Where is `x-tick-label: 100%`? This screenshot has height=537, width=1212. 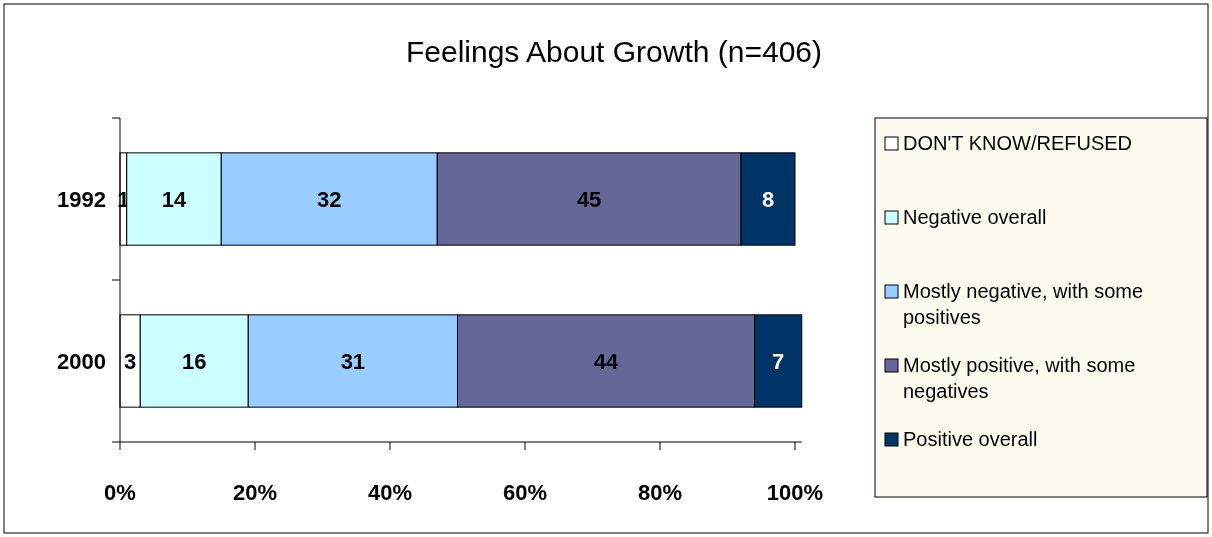 x-tick-label: 100% is located at coordinates (795, 492).